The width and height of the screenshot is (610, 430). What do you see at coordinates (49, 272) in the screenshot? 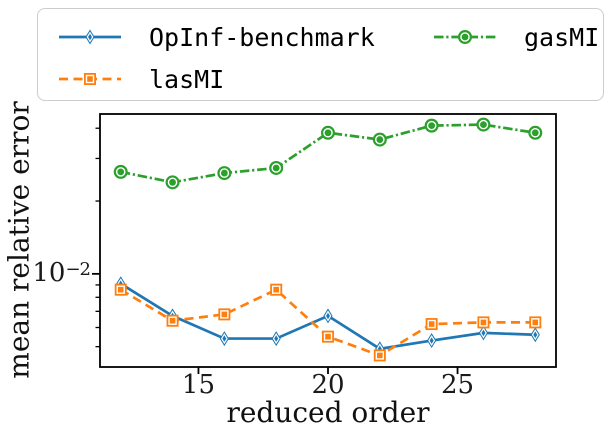
I see `y-tick-base: 10` at bounding box center [49, 272].